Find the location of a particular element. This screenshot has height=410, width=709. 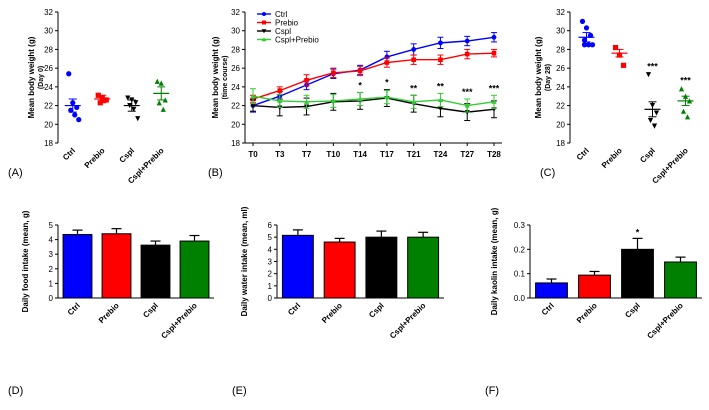

x-tick-label: T27 is located at coordinates (467, 154).